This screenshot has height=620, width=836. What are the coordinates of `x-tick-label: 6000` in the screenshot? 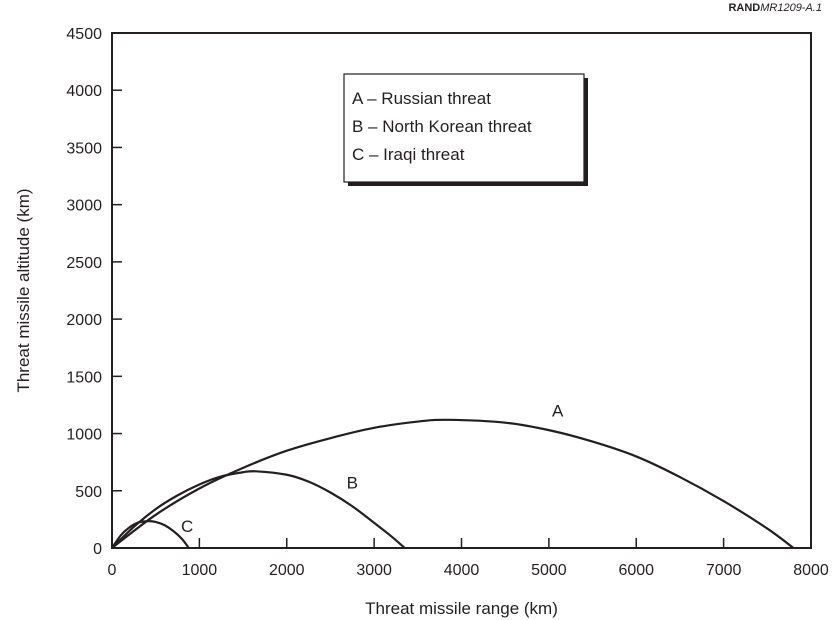 It's located at (636, 570).